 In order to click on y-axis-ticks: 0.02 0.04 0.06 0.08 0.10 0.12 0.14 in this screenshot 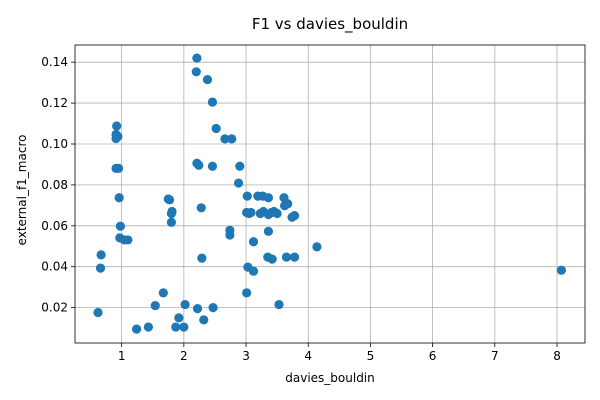, I will do `click(58, 185)`.